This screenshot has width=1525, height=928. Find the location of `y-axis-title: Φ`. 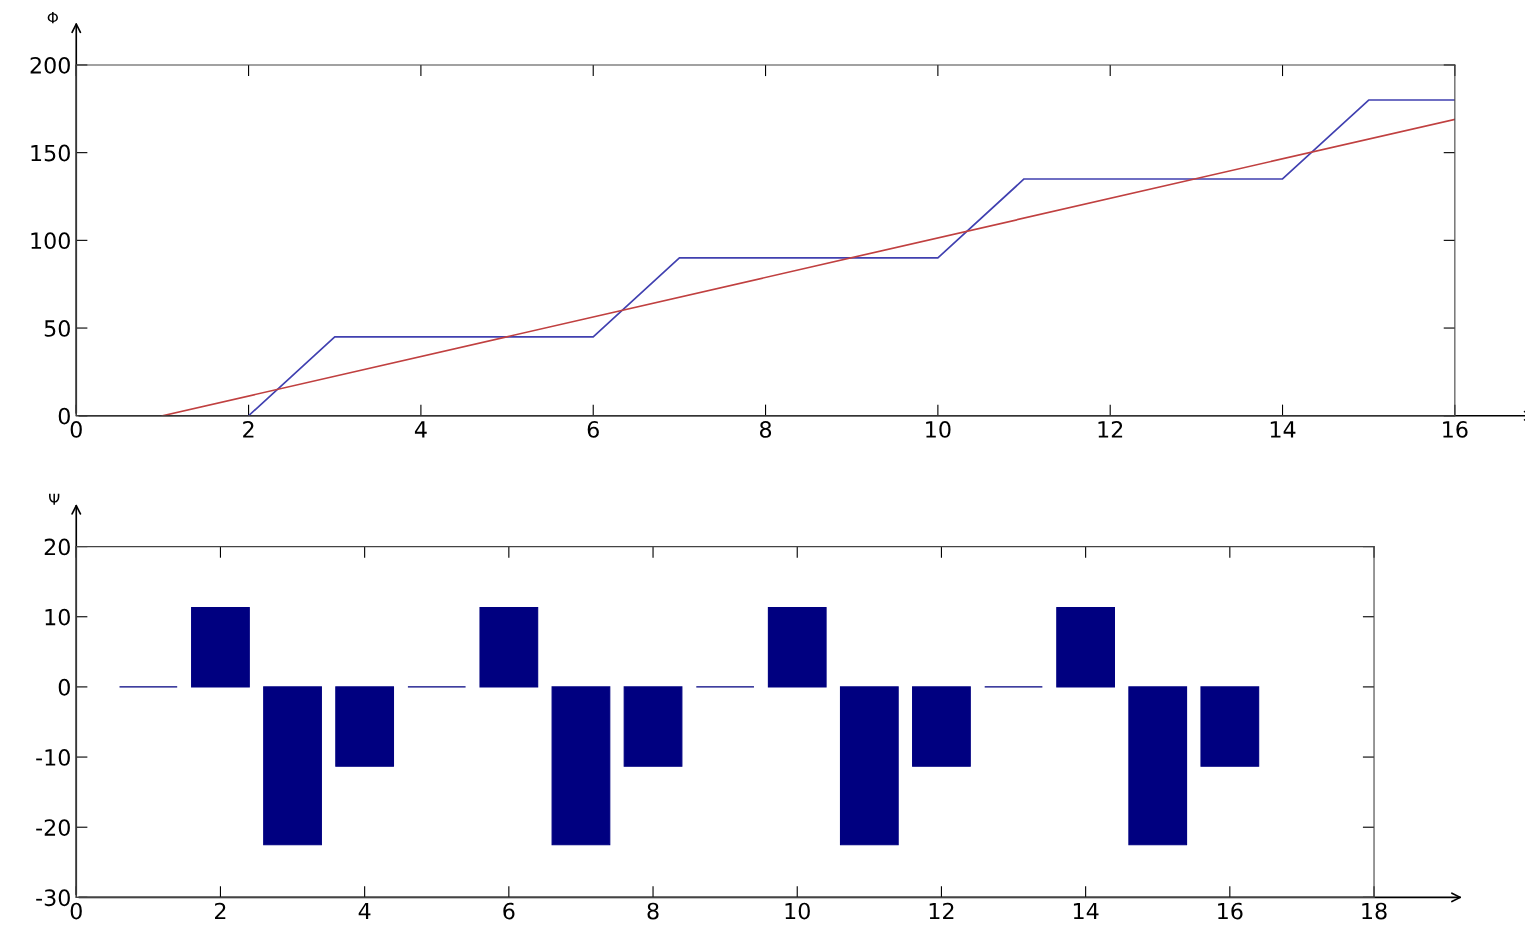

y-axis-title: Φ is located at coordinates (52, 18).